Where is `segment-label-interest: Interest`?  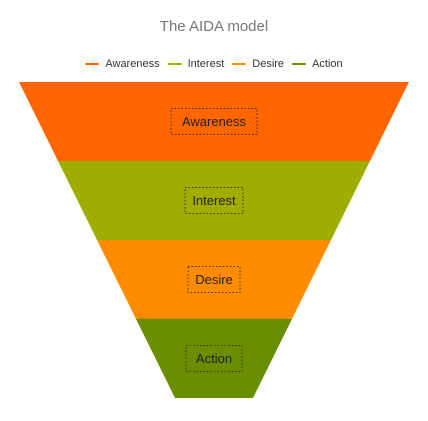
segment-label-interest: Interest is located at coordinates (214, 200).